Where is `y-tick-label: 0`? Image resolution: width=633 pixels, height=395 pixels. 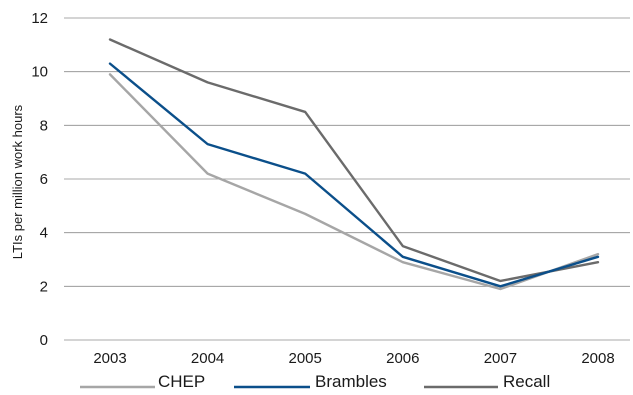
y-tick-label: 0 is located at coordinates (44, 340).